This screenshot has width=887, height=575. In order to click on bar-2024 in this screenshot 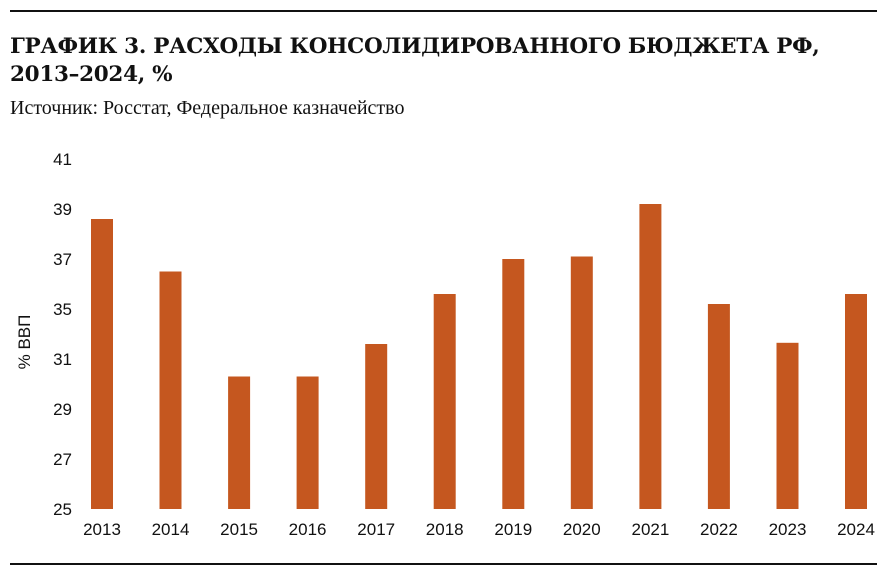, I will do `click(856, 401)`.